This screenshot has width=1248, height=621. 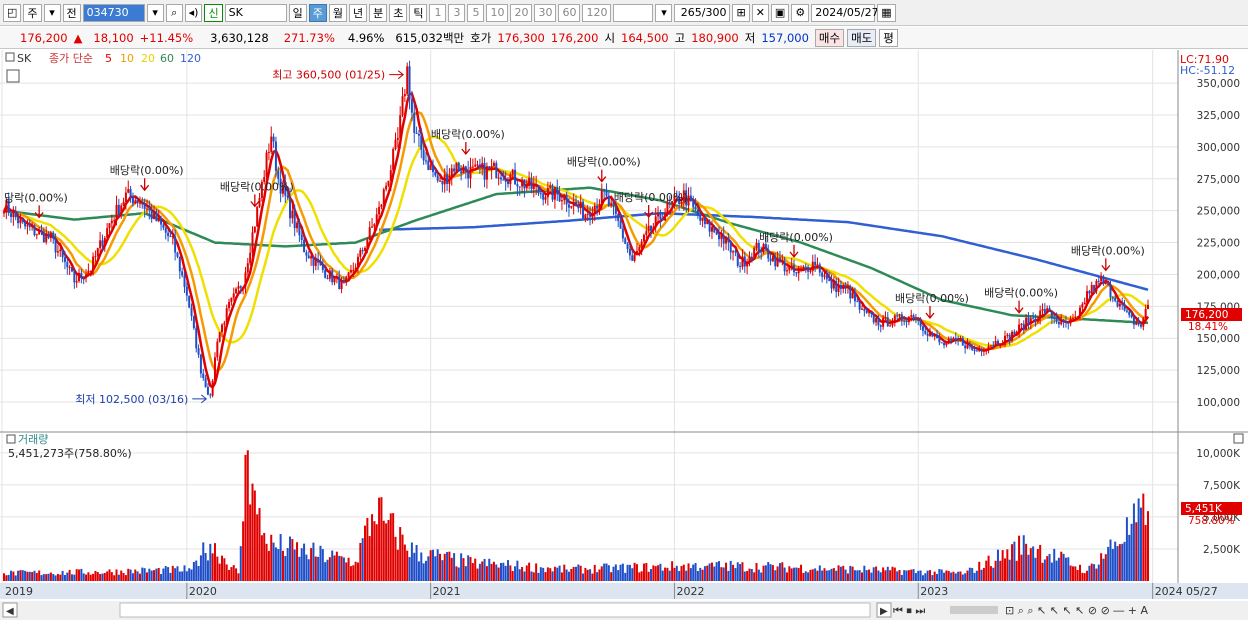 What do you see at coordinates (1077, 610) in the screenshot?
I see `drawing-tools-icon: ⊡ ⌕ ⌕ ↖ ↖ ↖ ↖ ⊘ ⊘ ― + A` at bounding box center [1077, 610].